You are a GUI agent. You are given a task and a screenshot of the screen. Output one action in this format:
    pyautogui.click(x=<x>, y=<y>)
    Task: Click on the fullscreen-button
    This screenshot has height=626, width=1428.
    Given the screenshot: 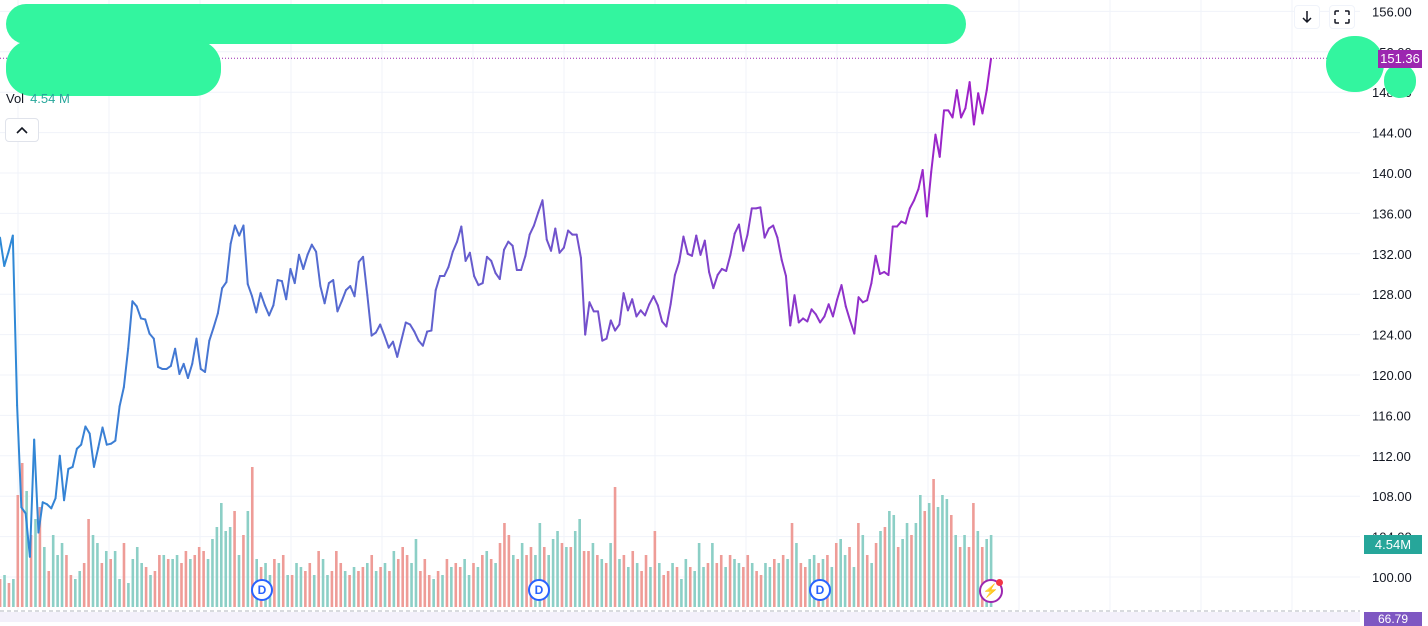 What is the action you would take?
    pyautogui.click(x=1342, y=17)
    